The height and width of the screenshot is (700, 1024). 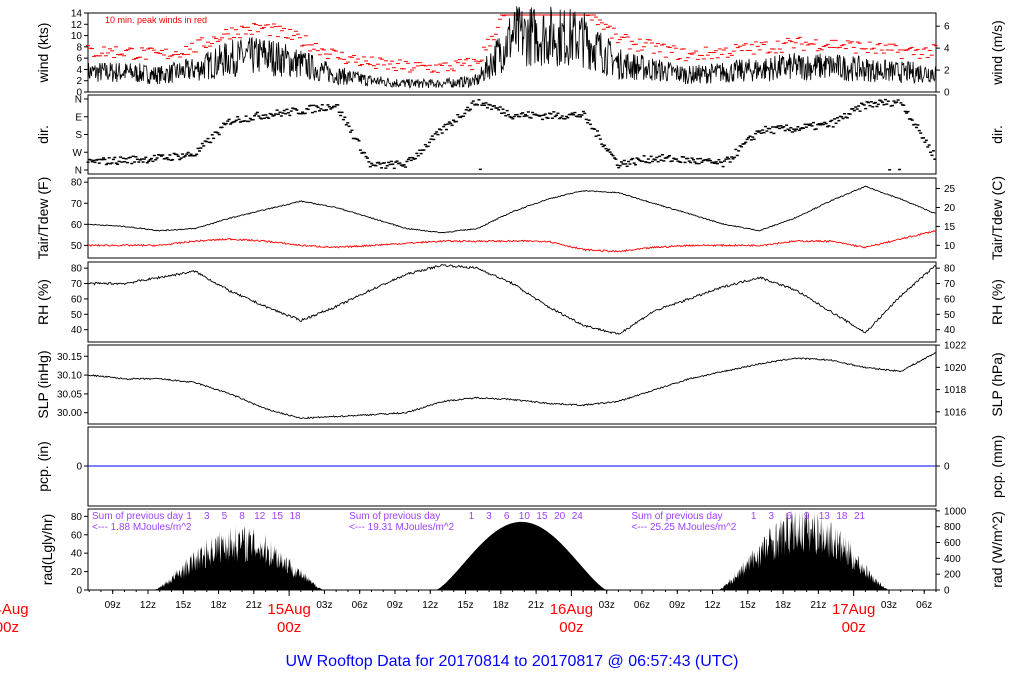 What do you see at coordinates (571, 609) in the screenshot?
I see `x-day-label: 16Aug` at bounding box center [571, 609].